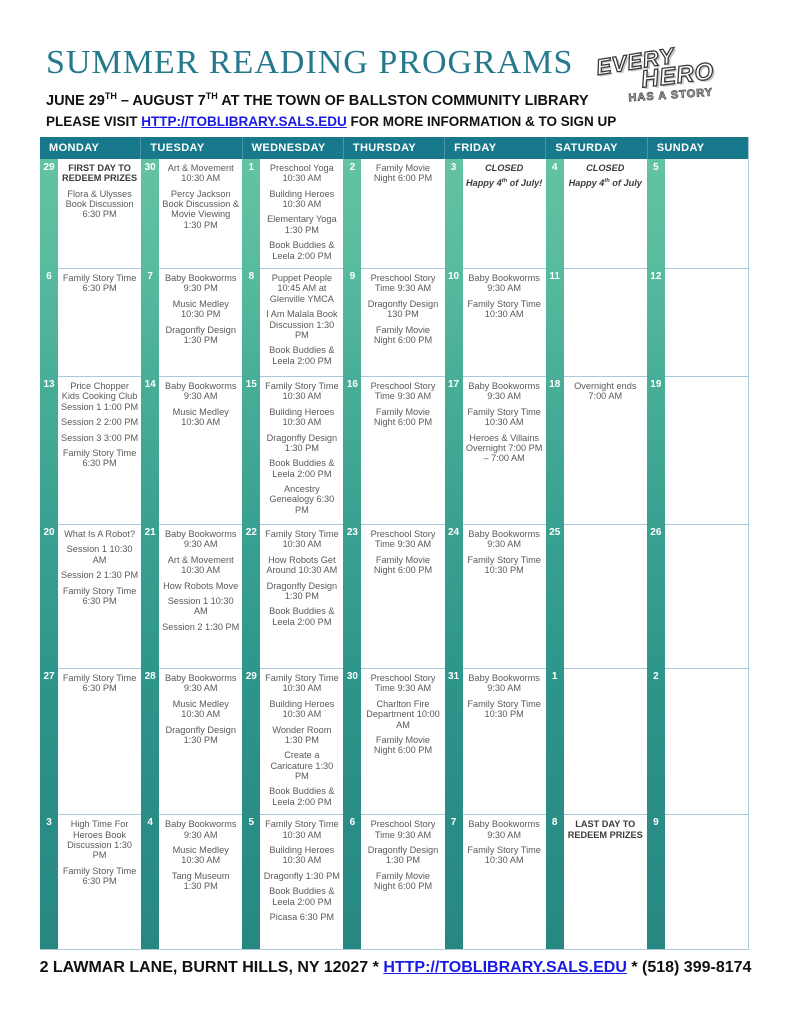 Image resolution: width=791 pixels, height=1024 pixels. I want to click on date-bar: 17, so click(453, 449).